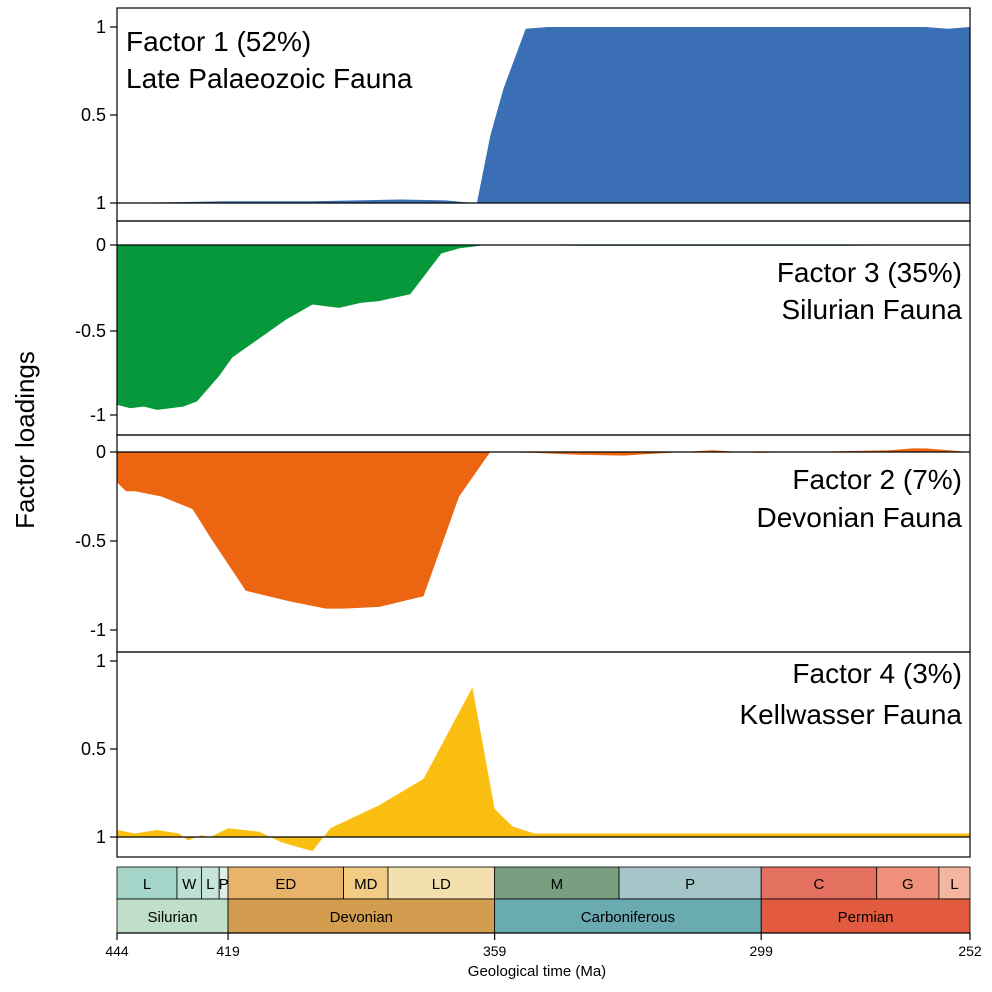  I want to click on factor3-ytick-label: -0.5, so click(90, 331).